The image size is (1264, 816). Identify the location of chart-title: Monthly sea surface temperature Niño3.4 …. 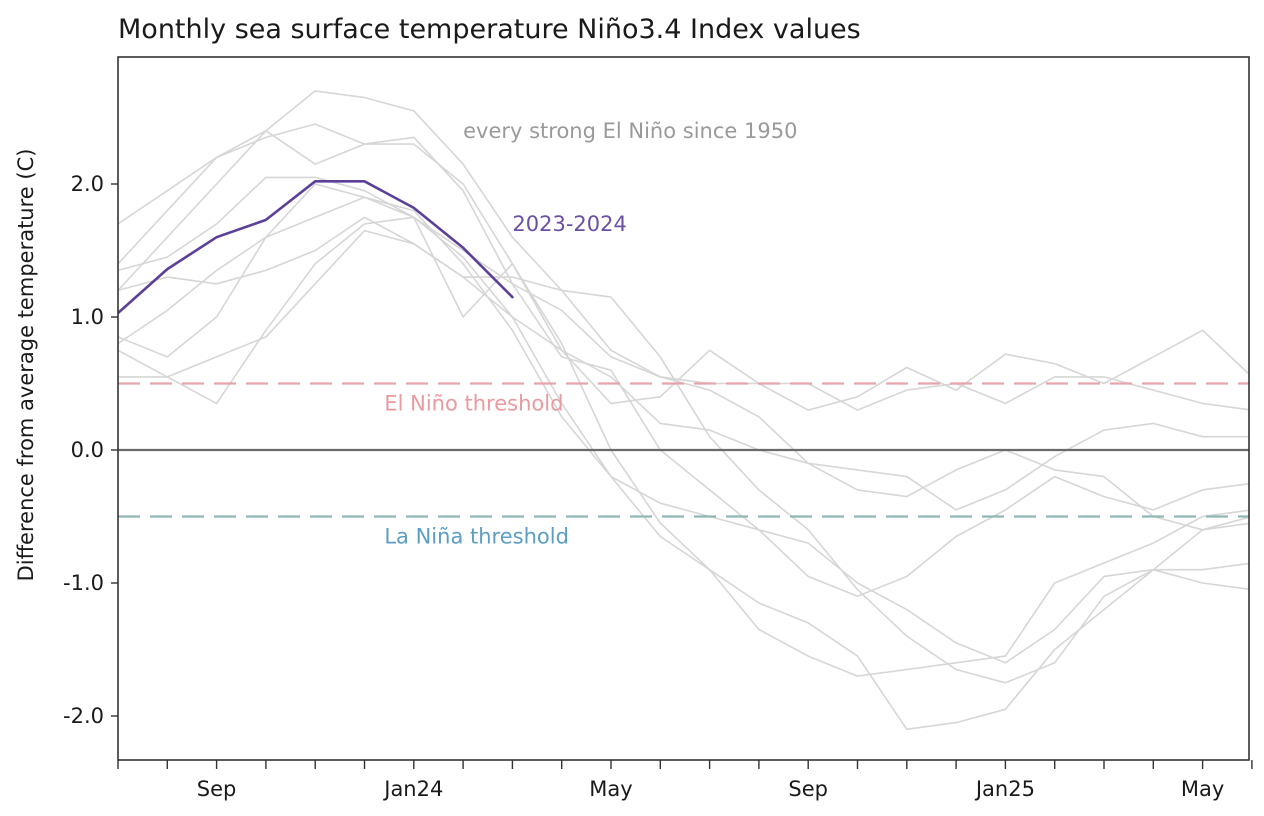
(489, 29).